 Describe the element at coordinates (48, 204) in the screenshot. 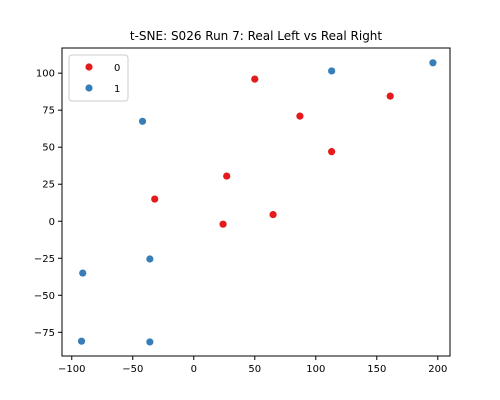

I see `y-axis: −75 −50 −25 0 25 50 75 100` at that location.